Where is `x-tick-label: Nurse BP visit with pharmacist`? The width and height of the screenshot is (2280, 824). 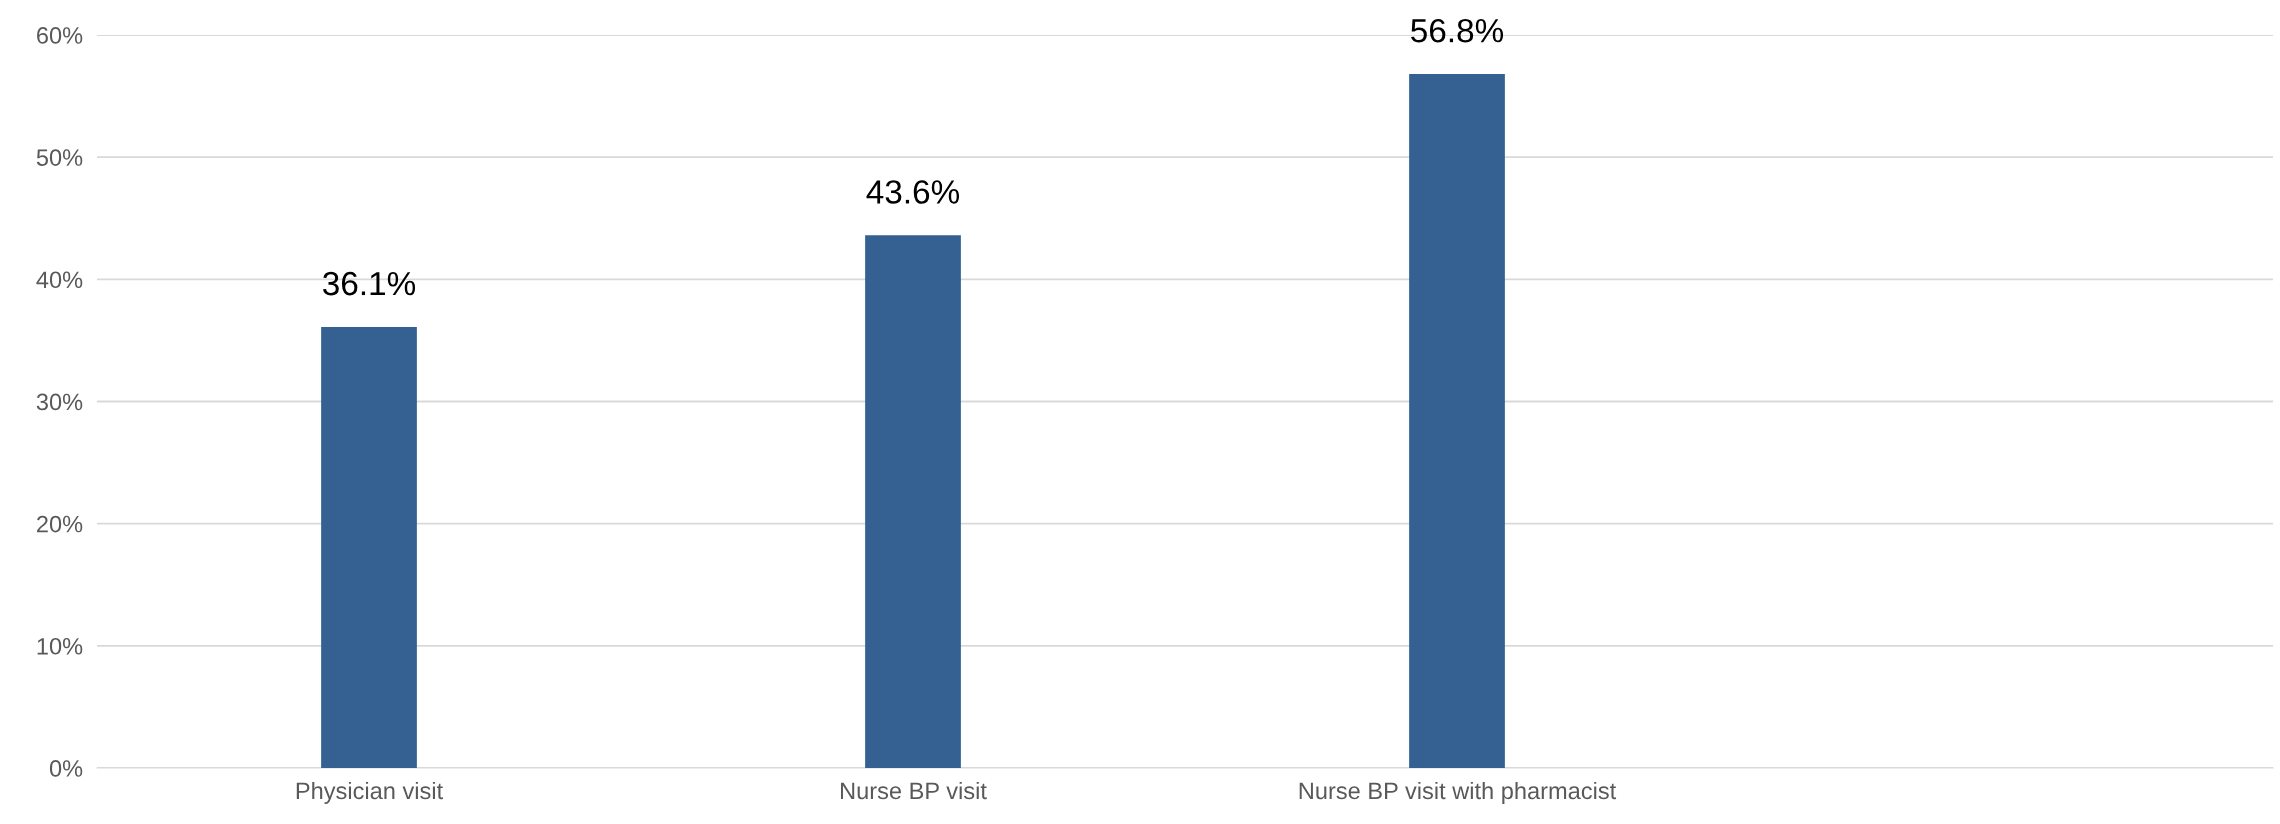 x-tick-label: Nurse BP visit with pharmacist is located at coordinates (1458, 792).